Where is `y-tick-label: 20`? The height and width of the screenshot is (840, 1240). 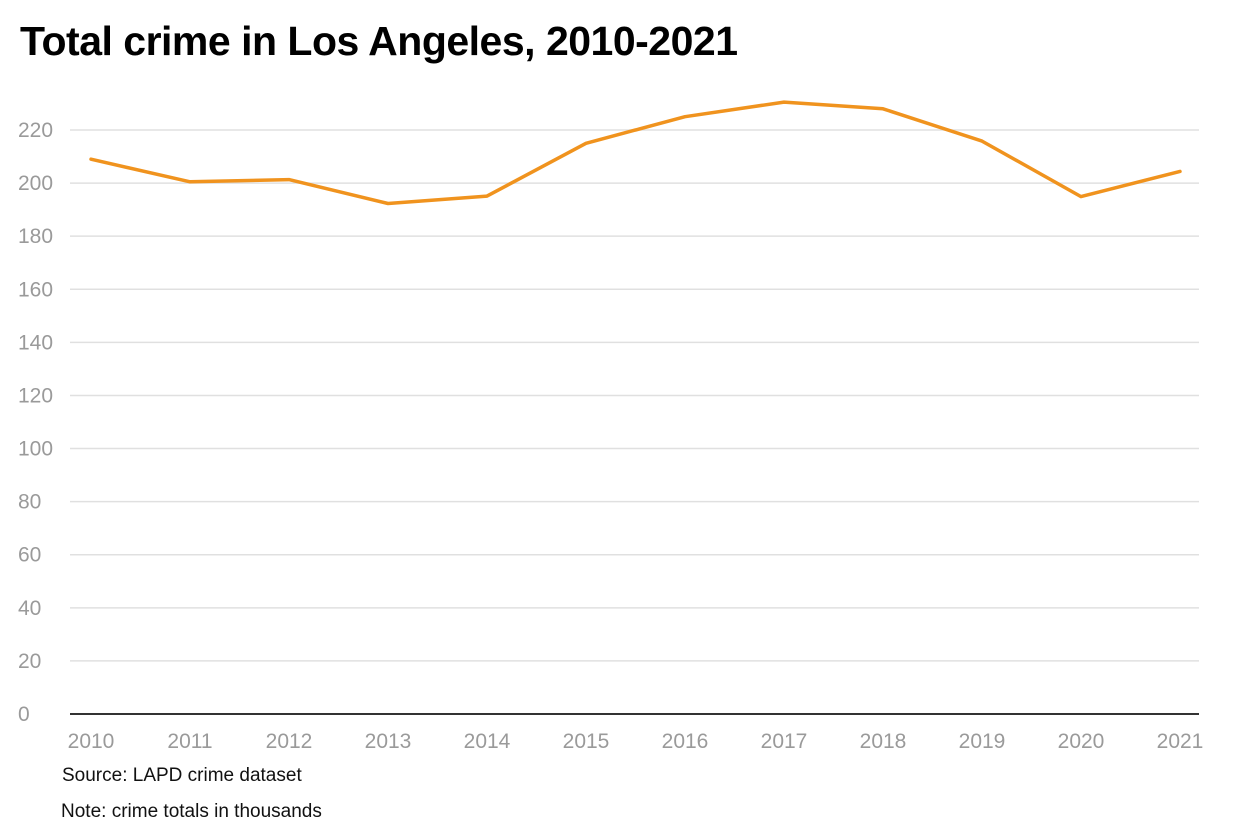 y-tick-label: 20 is located at coordinates (29, 661).